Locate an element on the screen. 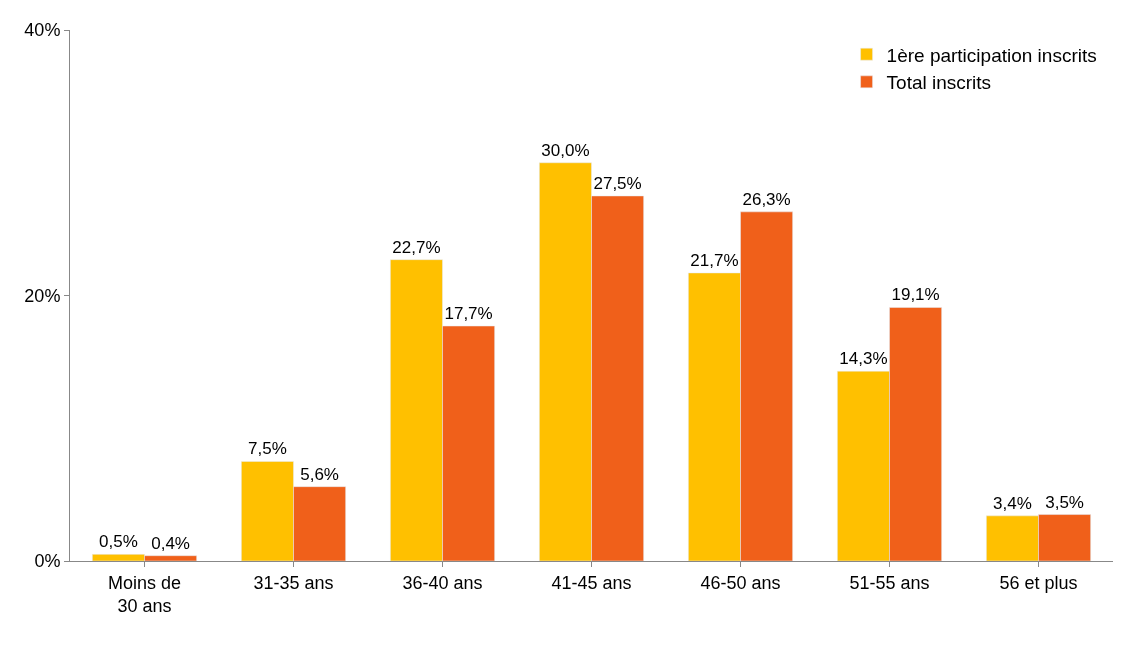 This screenshot has height=646, width=1143. data-label: 0,5% is located at coordinates (118, 542).